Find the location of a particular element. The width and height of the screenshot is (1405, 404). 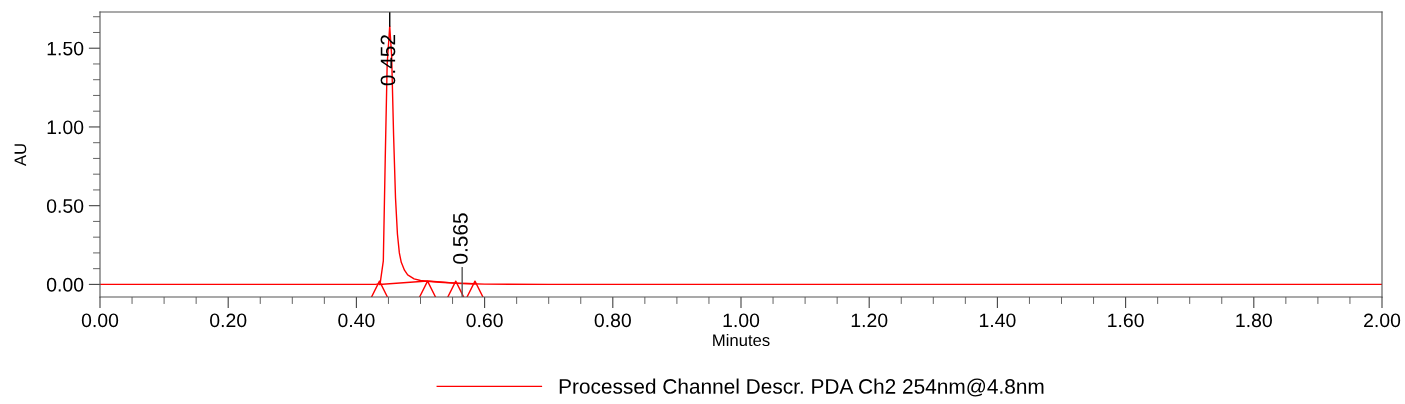

x-tick-label: 0.80 is located at coordinates (612, 320).